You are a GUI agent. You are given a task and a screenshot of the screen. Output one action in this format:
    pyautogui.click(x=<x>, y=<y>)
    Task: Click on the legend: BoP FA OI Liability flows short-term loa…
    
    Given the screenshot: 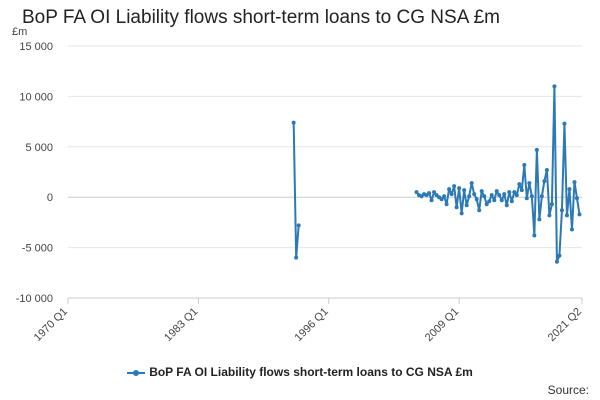 What is the action you would take?
    pyautogui.click(x=300, y=372)
    